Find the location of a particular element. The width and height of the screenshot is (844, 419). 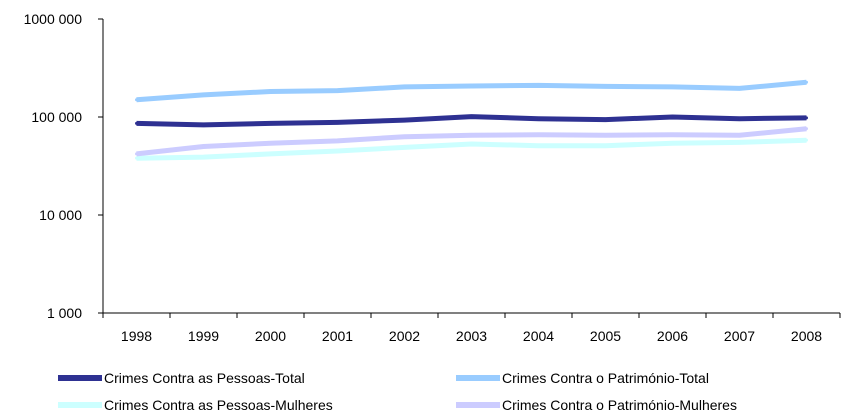

legend-label: Crimes Contra o Património-Total is located at coordinates (605, 378).